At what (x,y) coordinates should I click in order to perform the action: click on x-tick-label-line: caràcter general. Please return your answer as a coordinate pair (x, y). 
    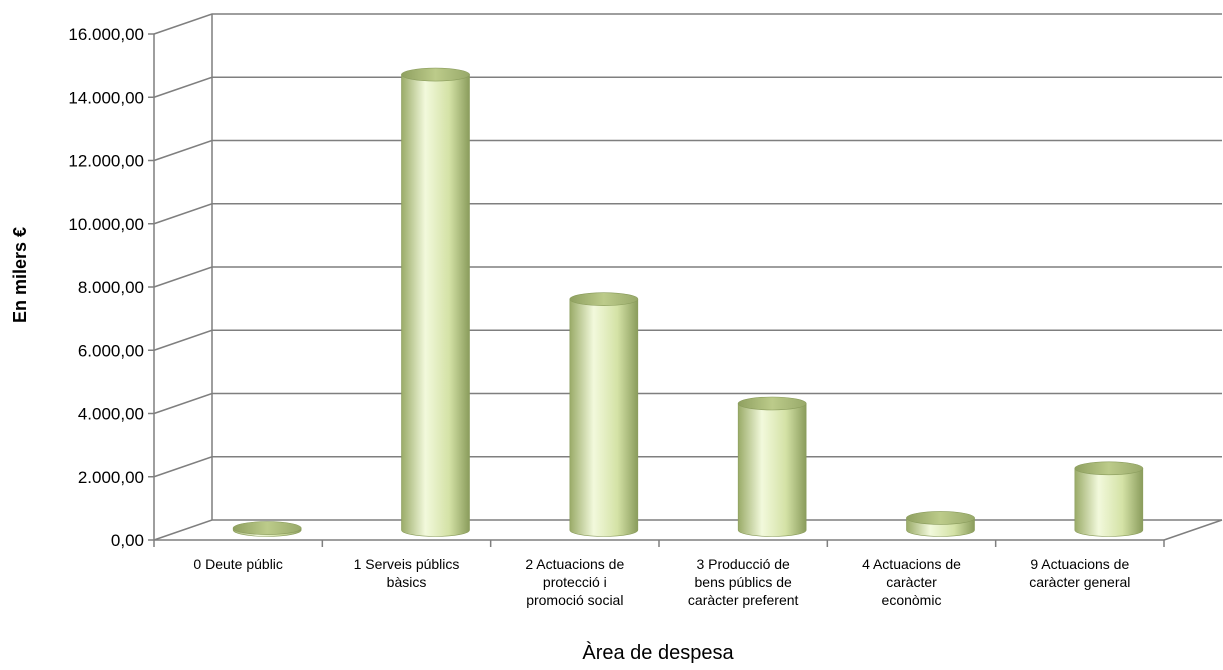
    Looking at the image, I should click on (1079, 582).